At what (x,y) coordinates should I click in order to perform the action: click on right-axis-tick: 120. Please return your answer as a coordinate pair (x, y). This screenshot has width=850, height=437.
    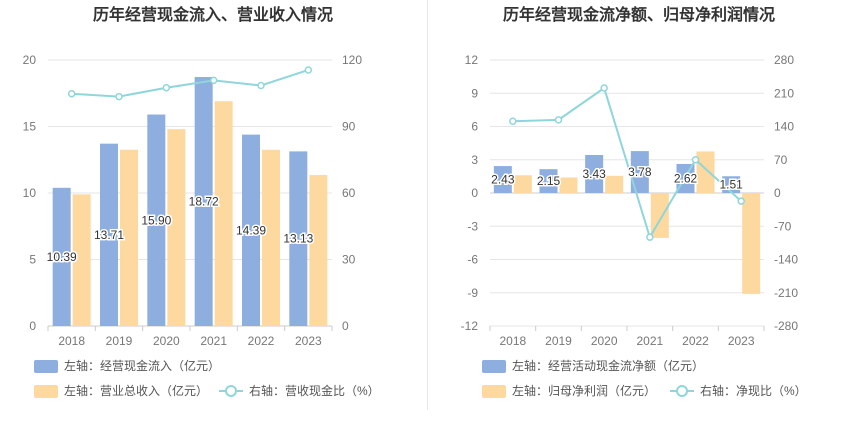
    Looking at the image, I should click on (352, 60).